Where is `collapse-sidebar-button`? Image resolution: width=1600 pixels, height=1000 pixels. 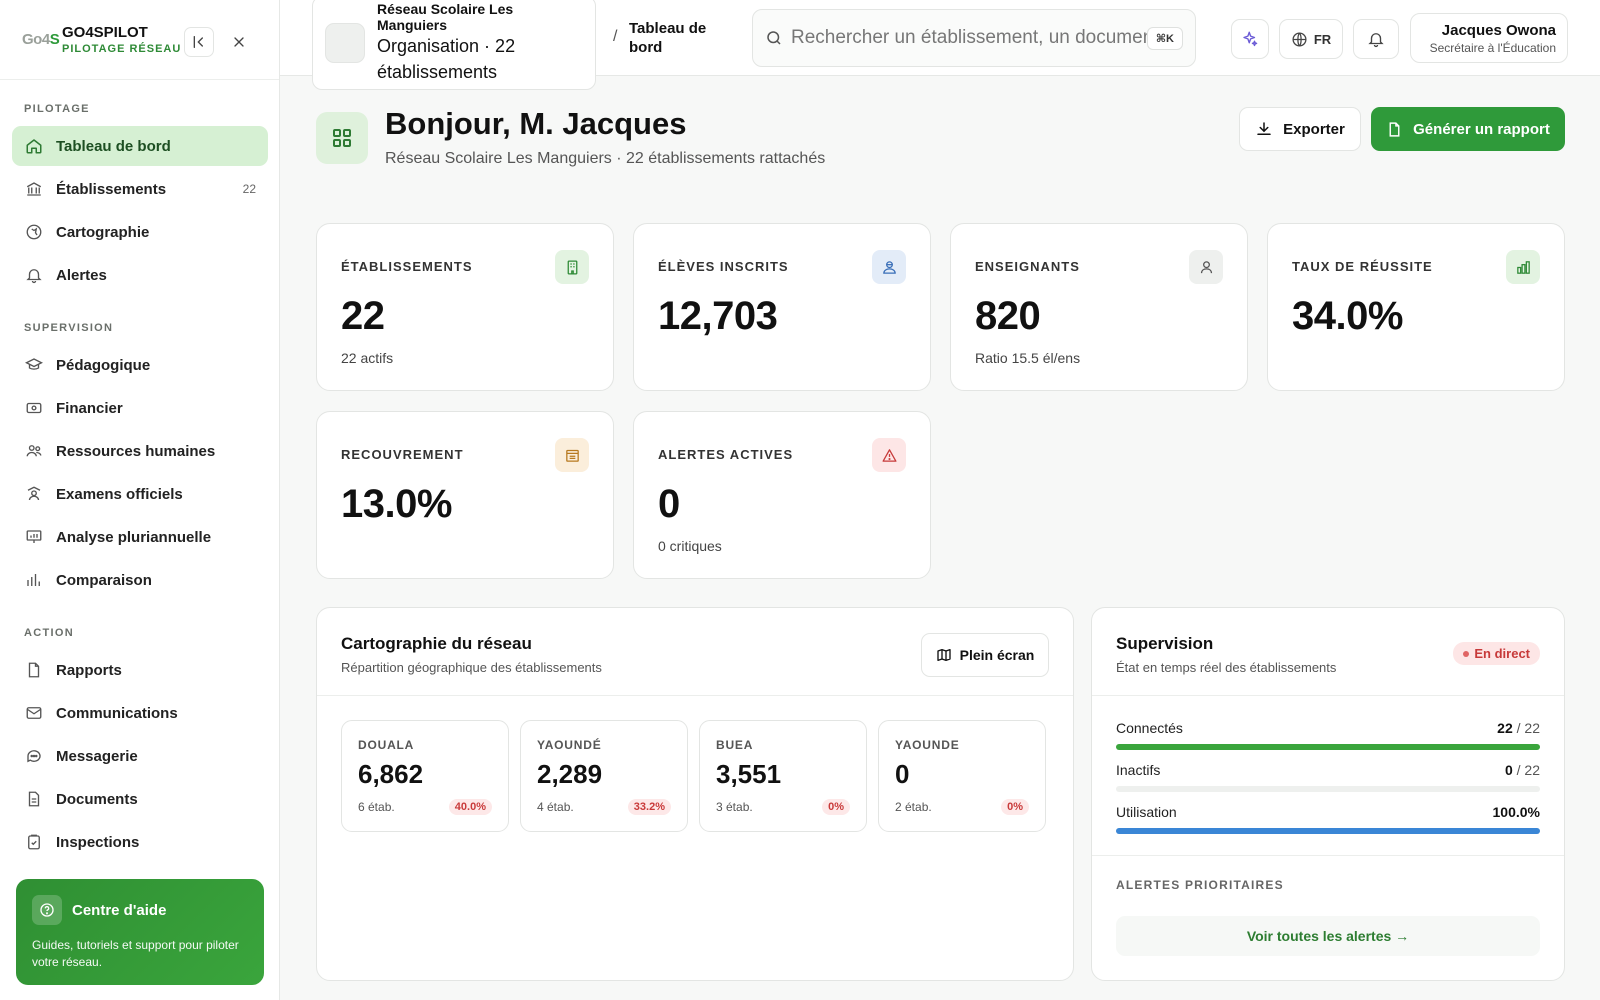
collapse-sidebar-button is located at coordinates (199, 42).